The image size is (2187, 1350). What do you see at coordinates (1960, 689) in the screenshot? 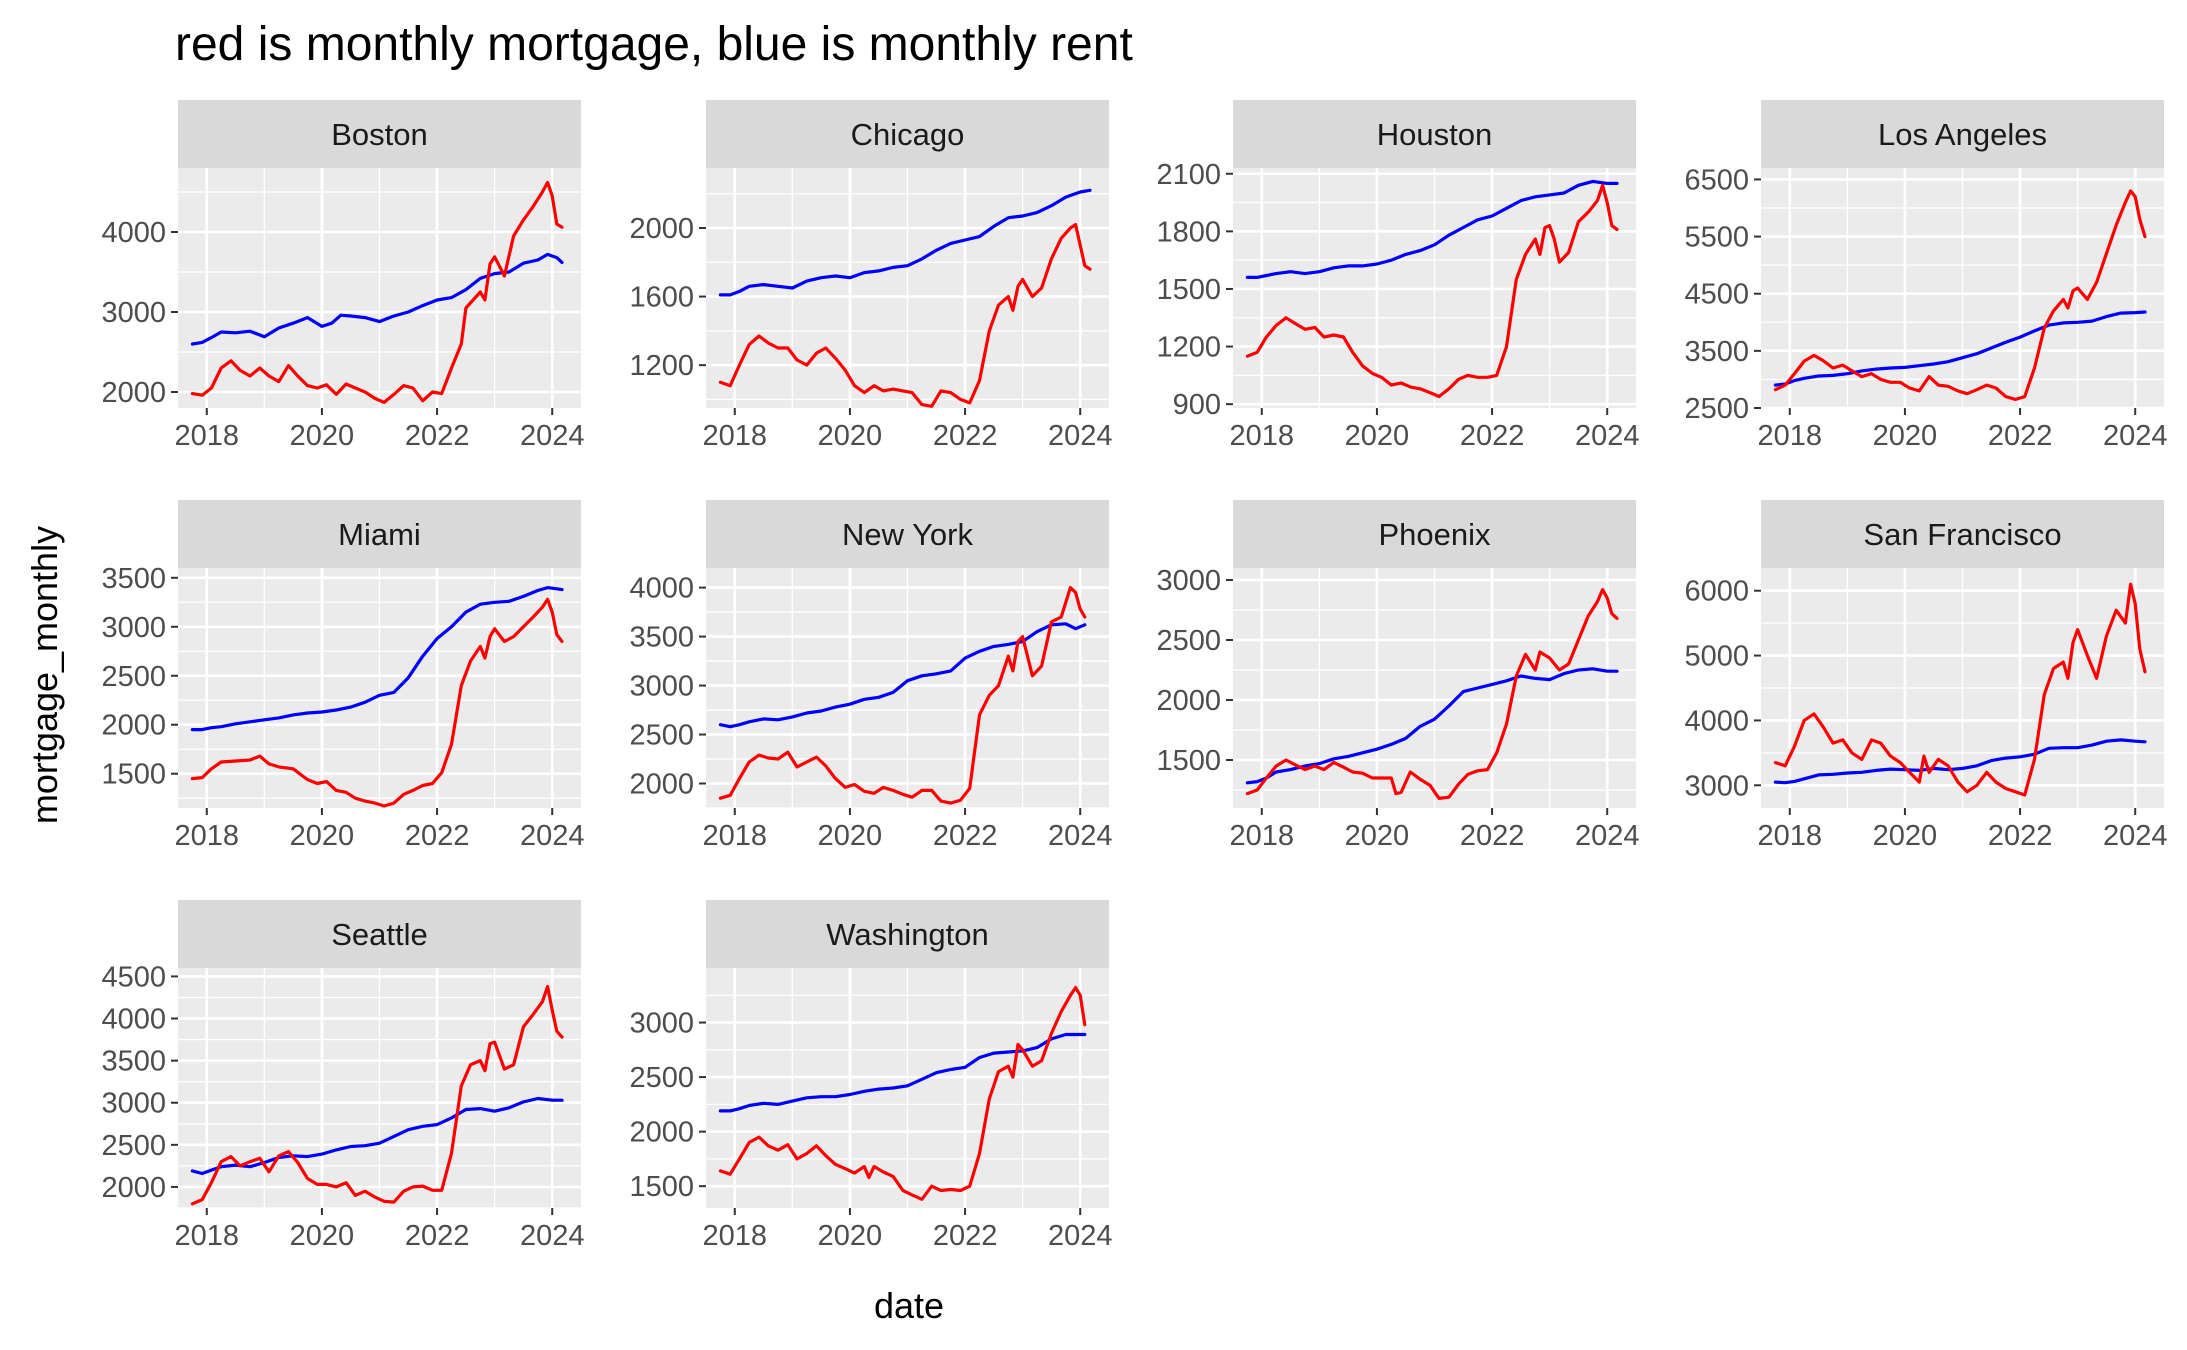
I see `mortgage-line-san-francisco` at bounding box center [1960, 689].